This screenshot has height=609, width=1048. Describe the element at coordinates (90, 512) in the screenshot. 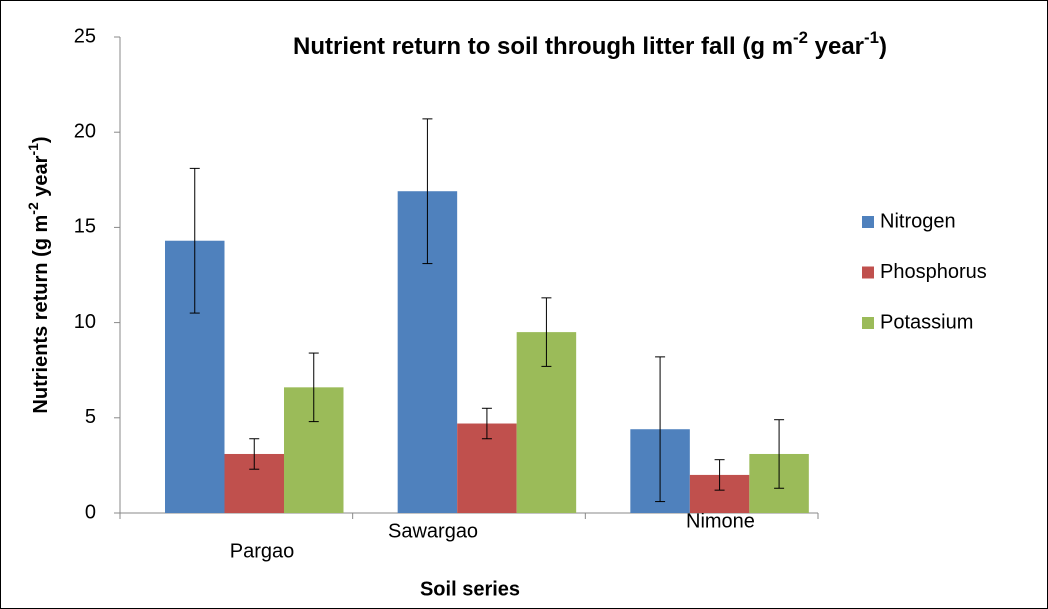

I see `y-tick-label: 0` at that location.